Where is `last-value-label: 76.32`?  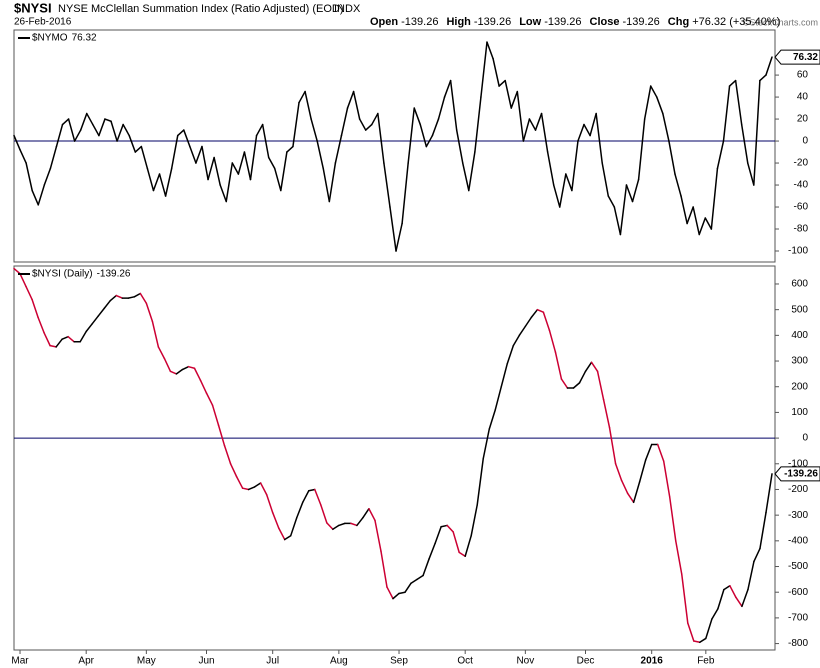 last-value-label: 76.32 is located at coordinates (805, 57).